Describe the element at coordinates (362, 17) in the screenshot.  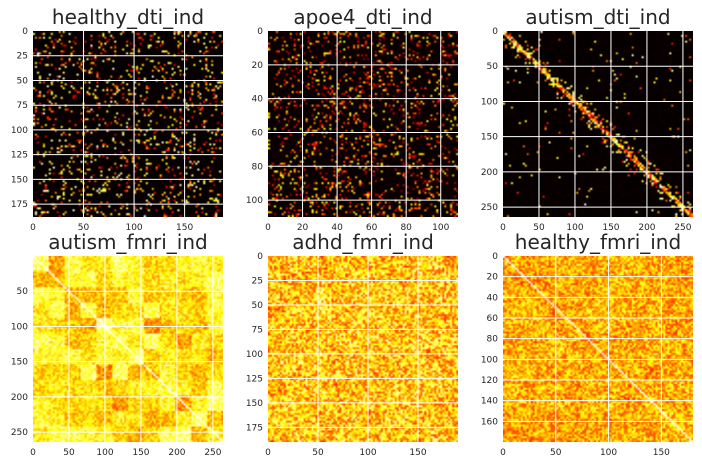
I see `panel-title: apoe4_dti_ind` at that location.